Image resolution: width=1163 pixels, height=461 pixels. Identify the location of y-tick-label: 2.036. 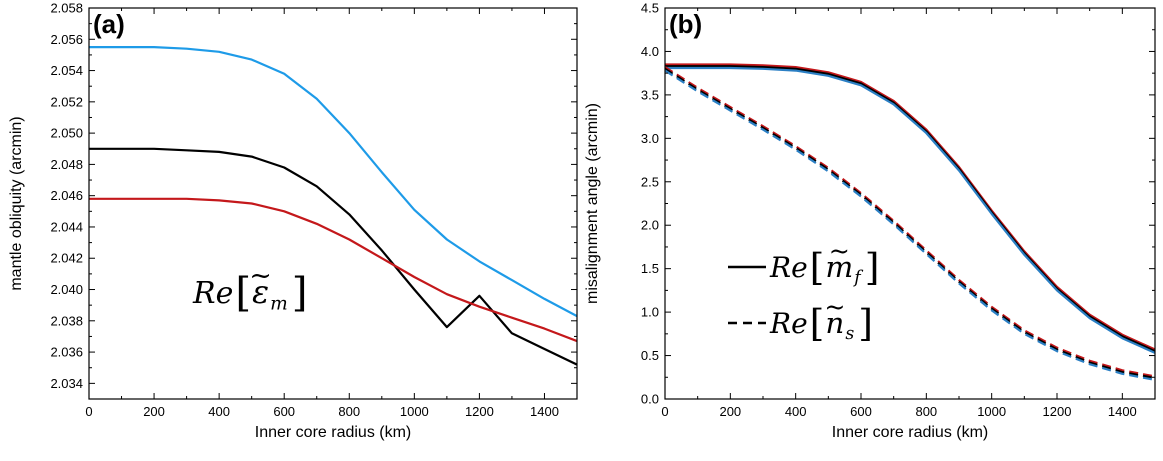
(66, 352).